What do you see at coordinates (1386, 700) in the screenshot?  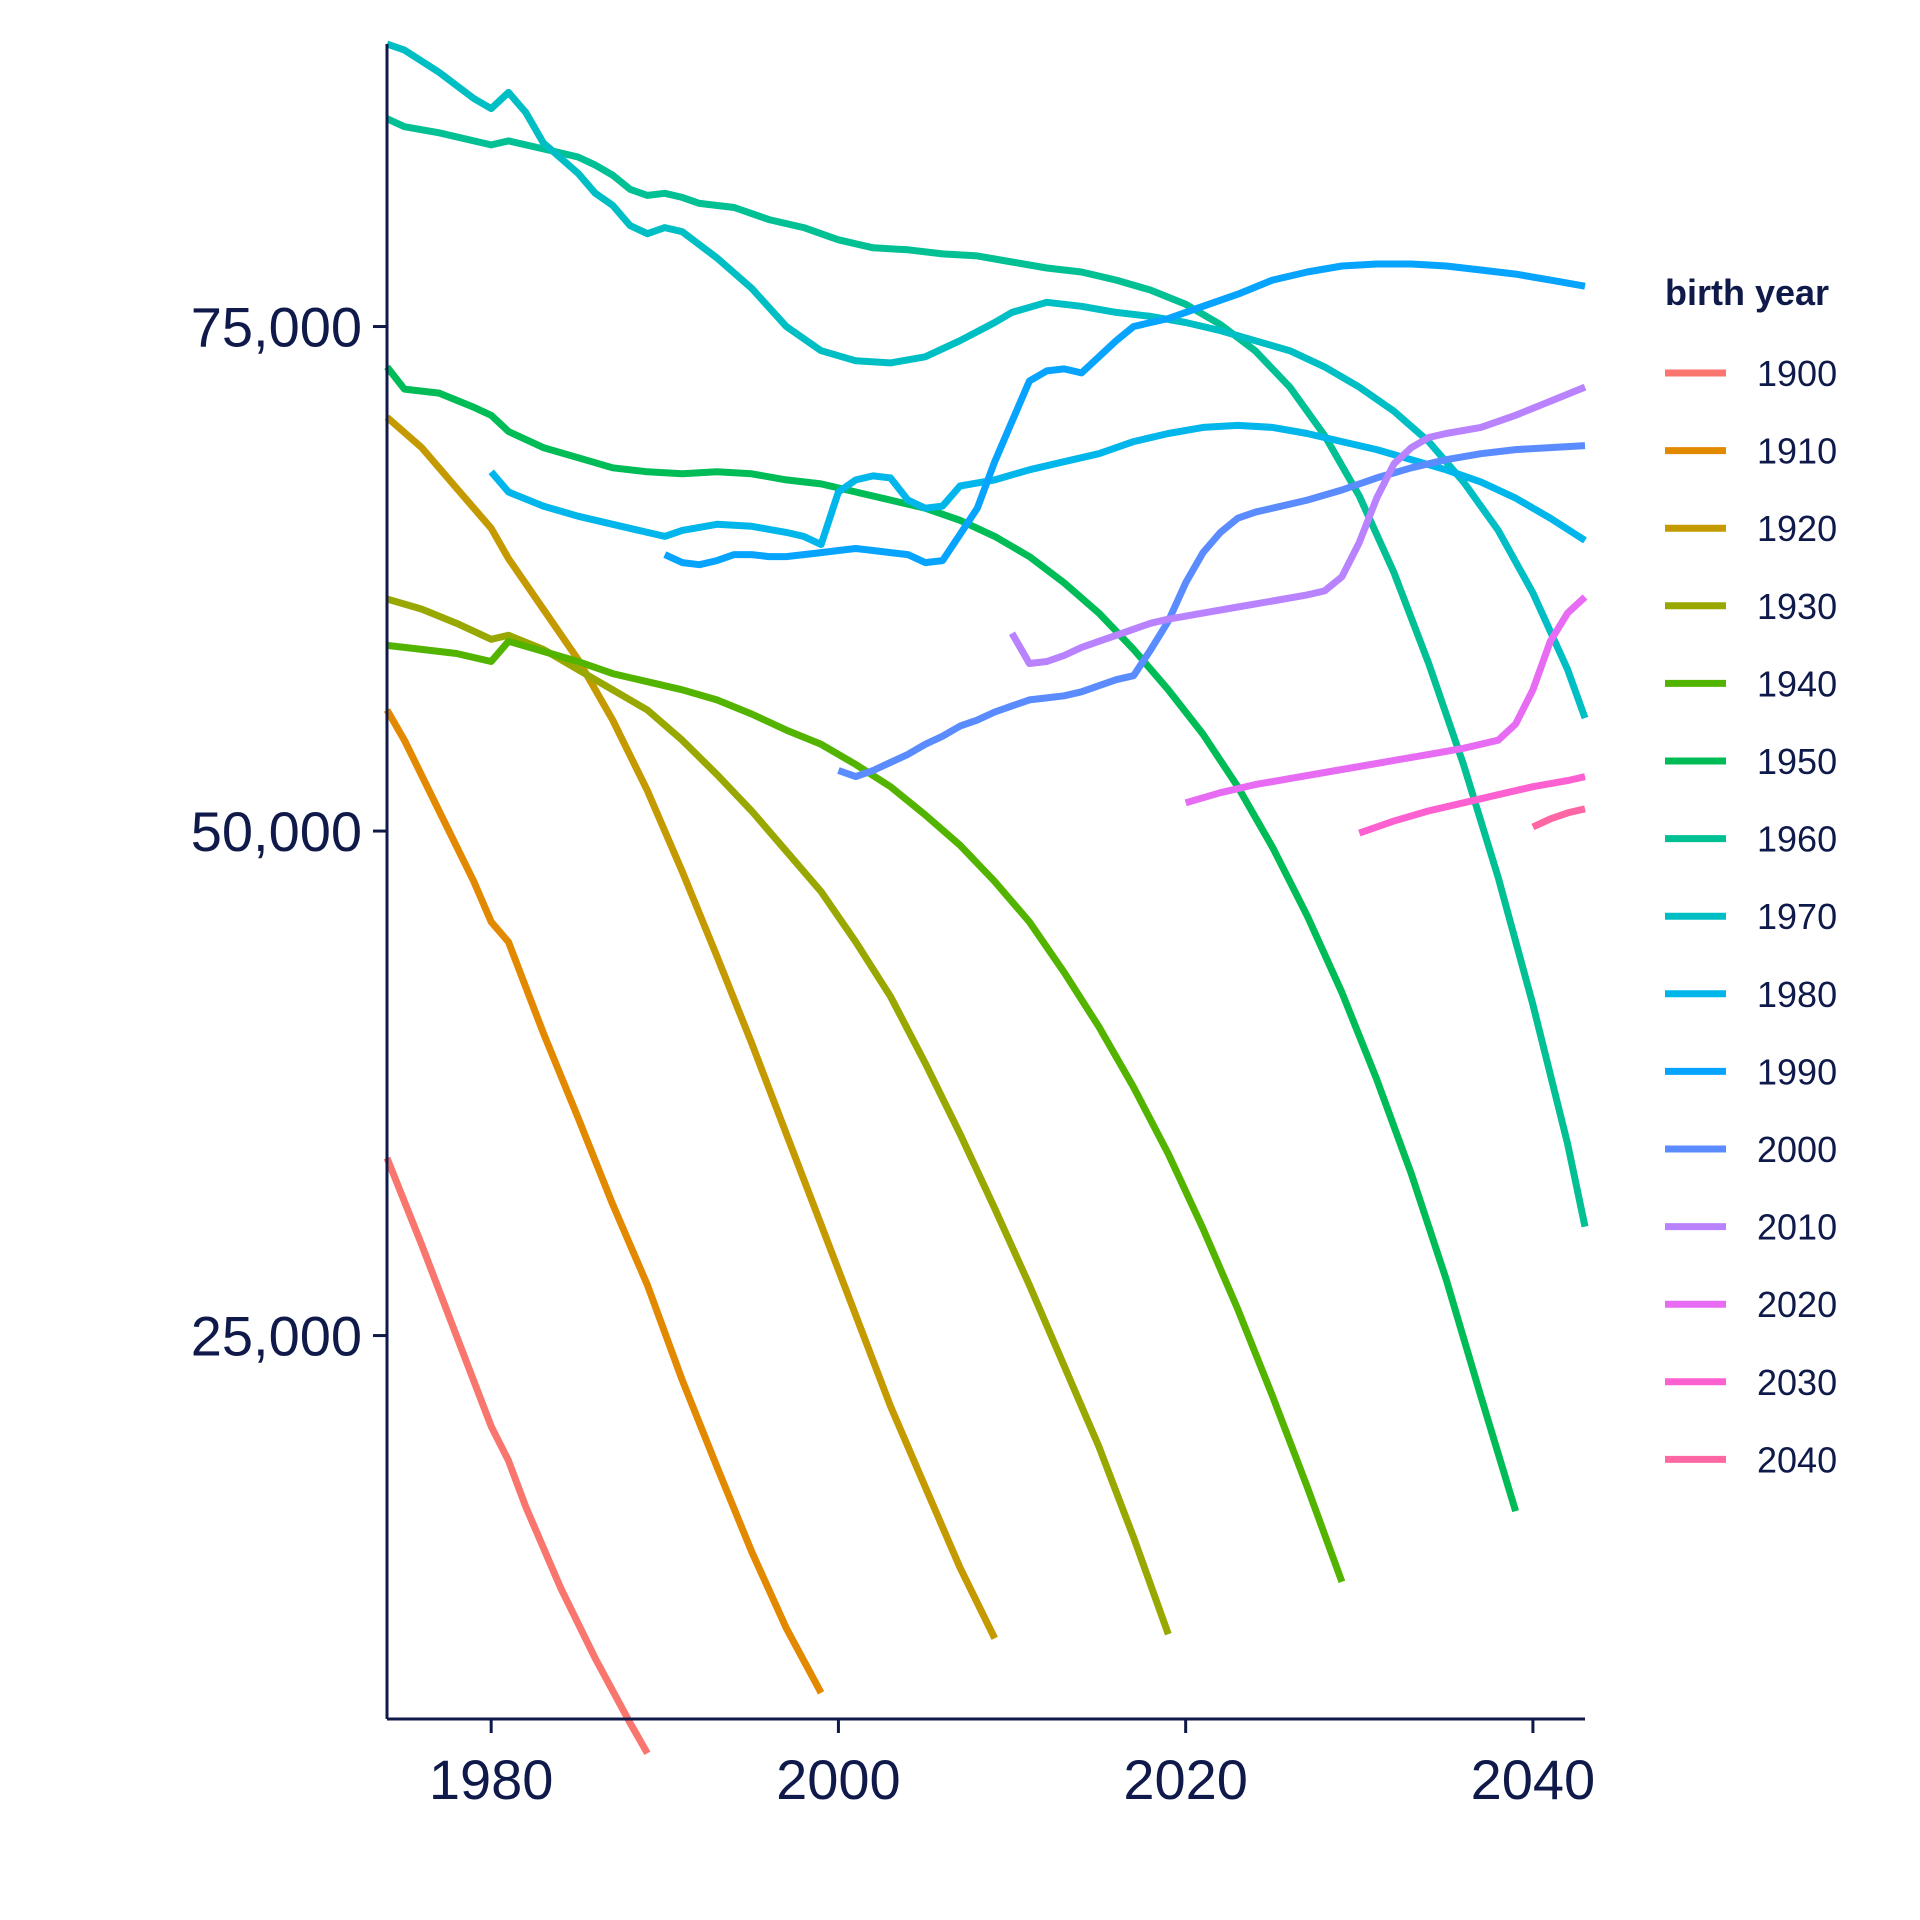 I see `series-line-2020` at bounding box center [1386, 700].